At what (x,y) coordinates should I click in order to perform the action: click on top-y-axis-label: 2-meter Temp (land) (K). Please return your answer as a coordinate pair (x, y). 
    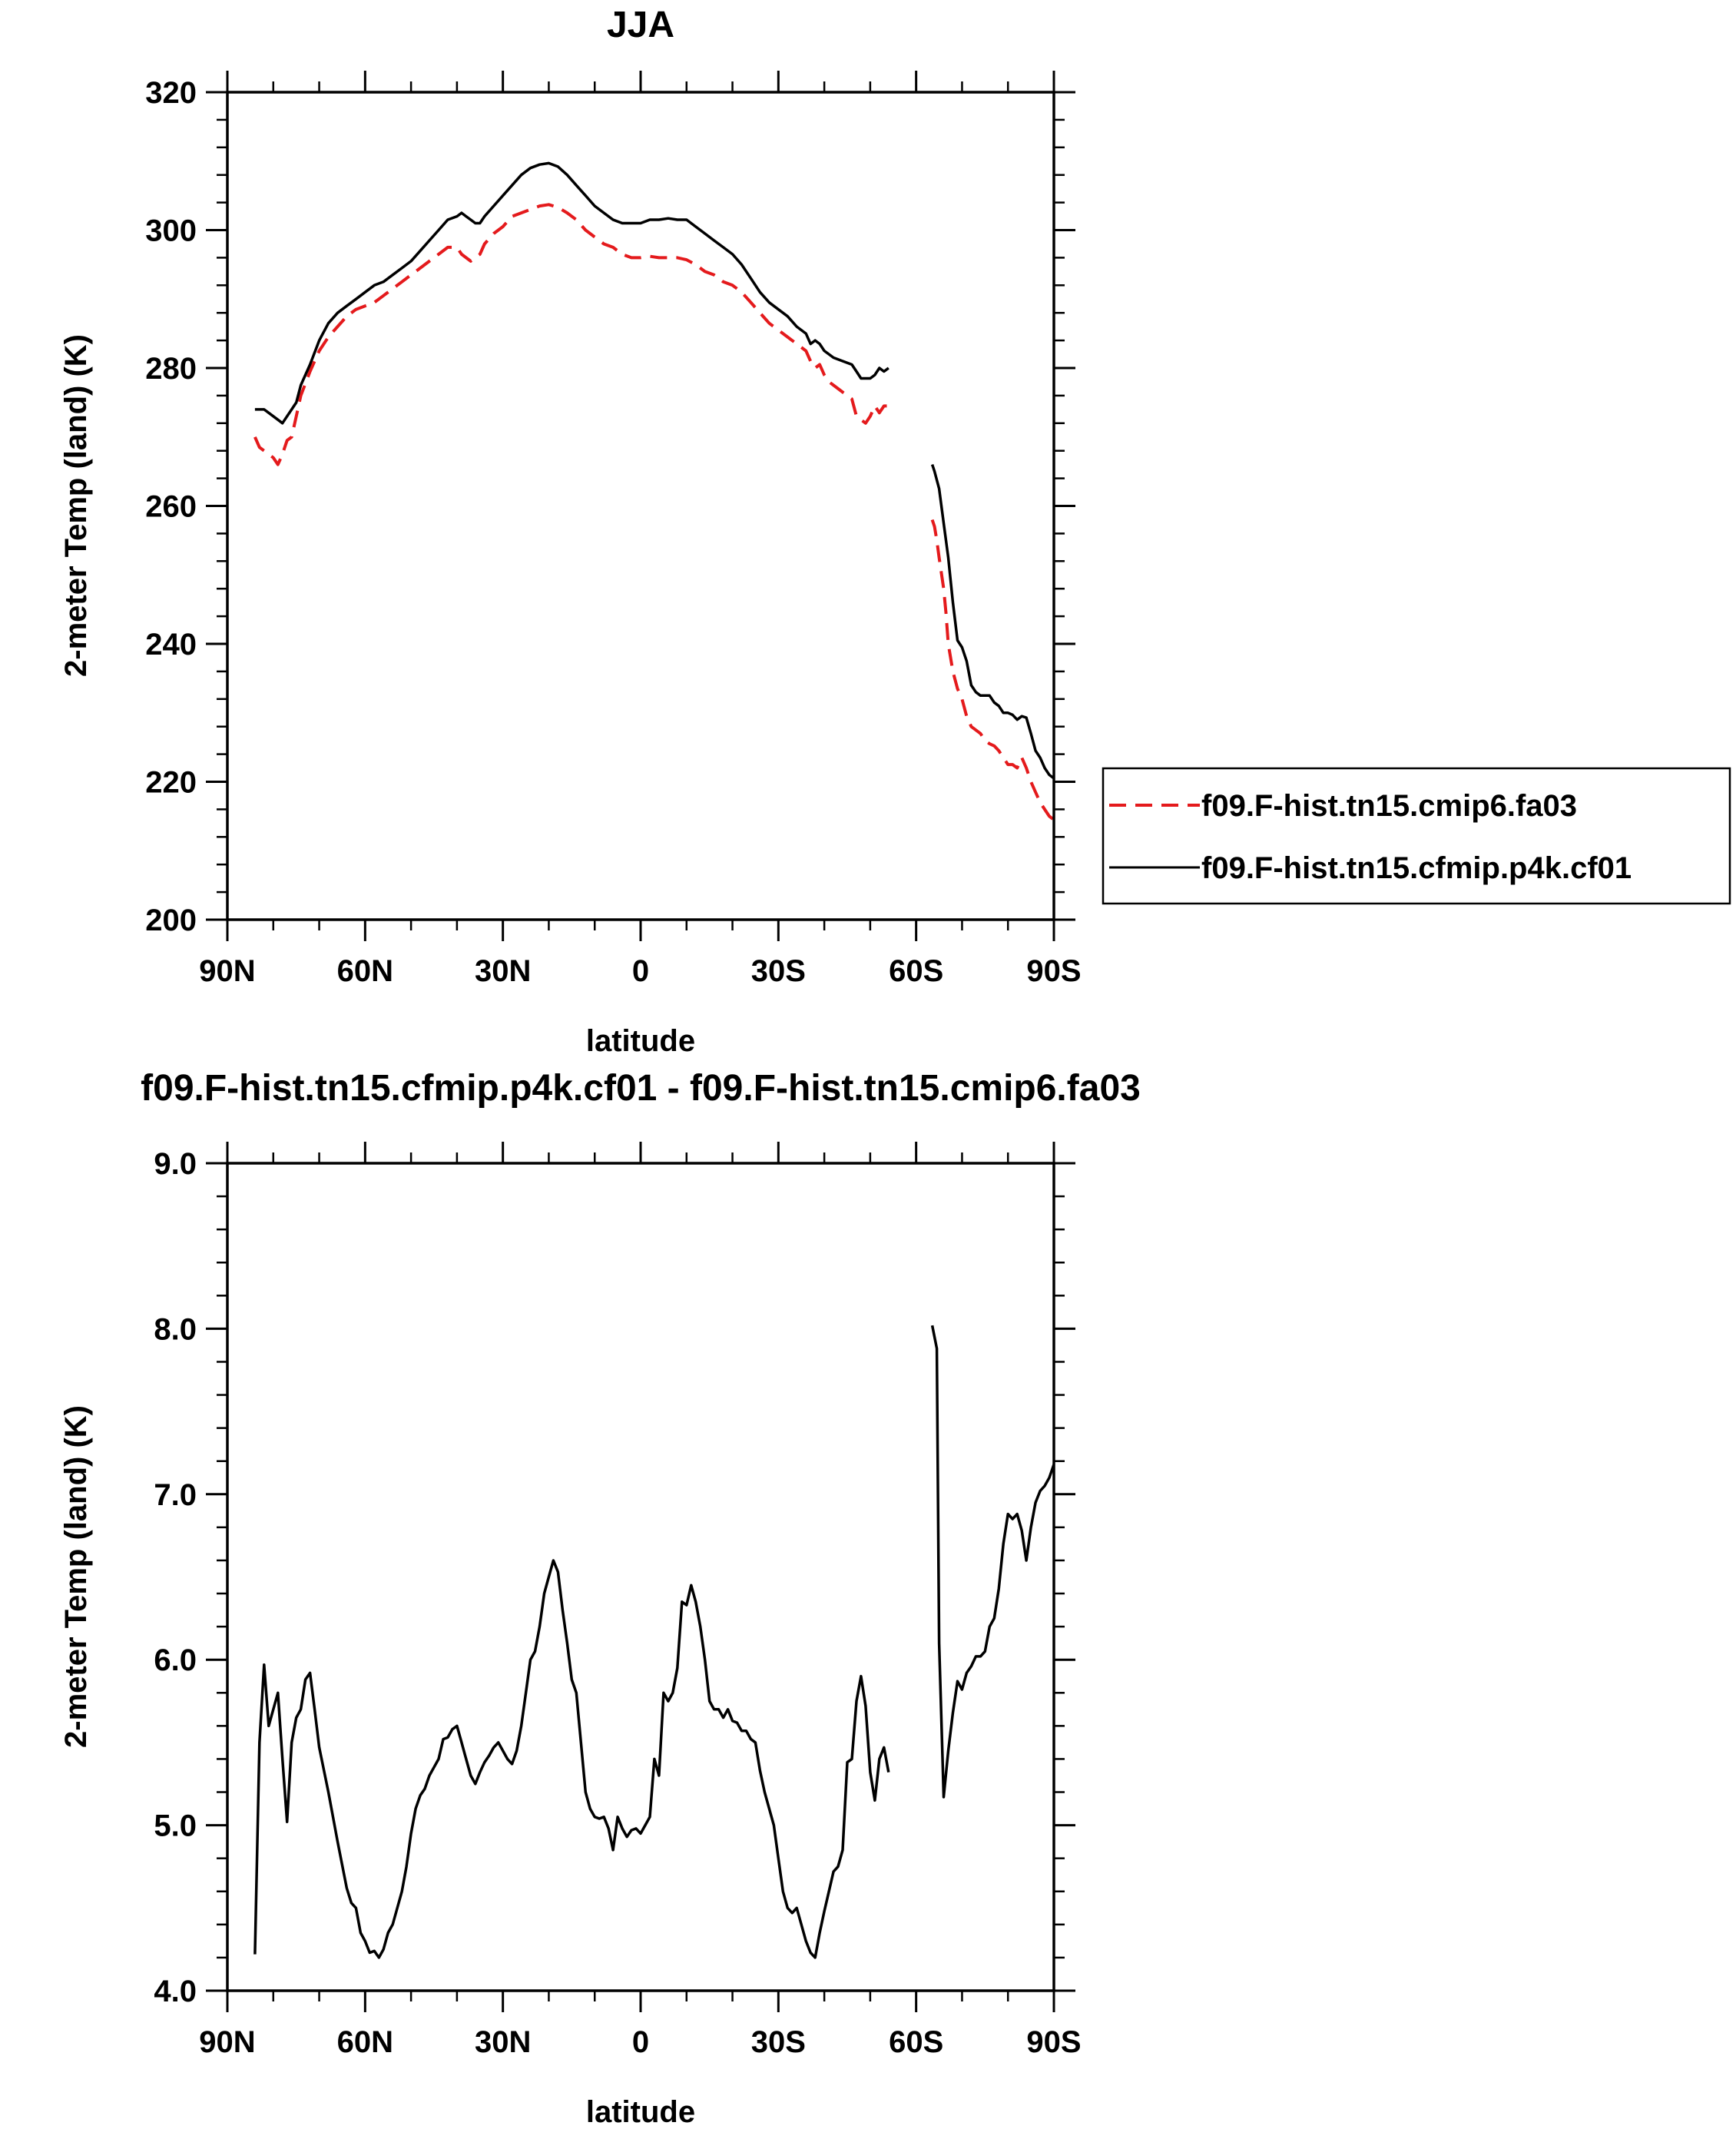
    Looking at the image, I should click on (76, 505).